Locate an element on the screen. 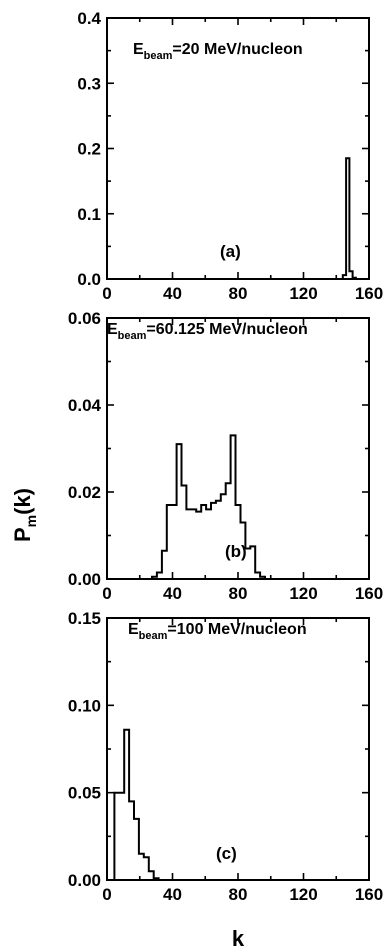 This screenshot has width=386, height=952. panel-b-x-tick-label: 40 is located at coordinates (172, 593).